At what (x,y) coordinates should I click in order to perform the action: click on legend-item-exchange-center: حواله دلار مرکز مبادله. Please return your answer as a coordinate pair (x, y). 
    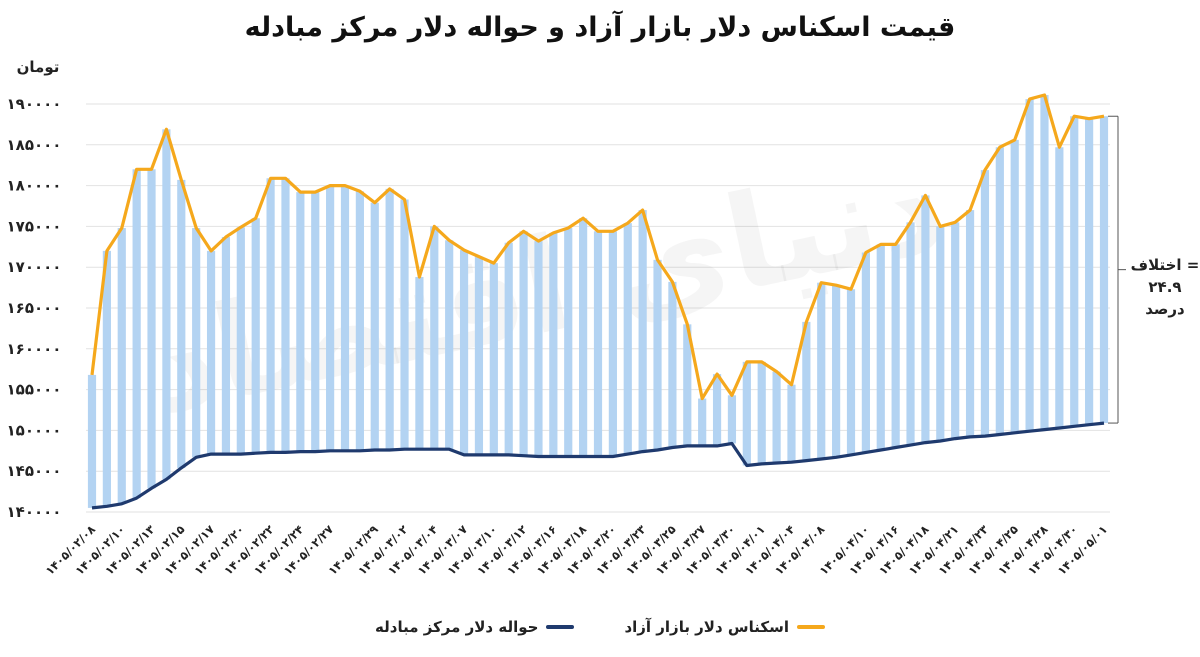
    Looking at the image, I should click on (475, 627).